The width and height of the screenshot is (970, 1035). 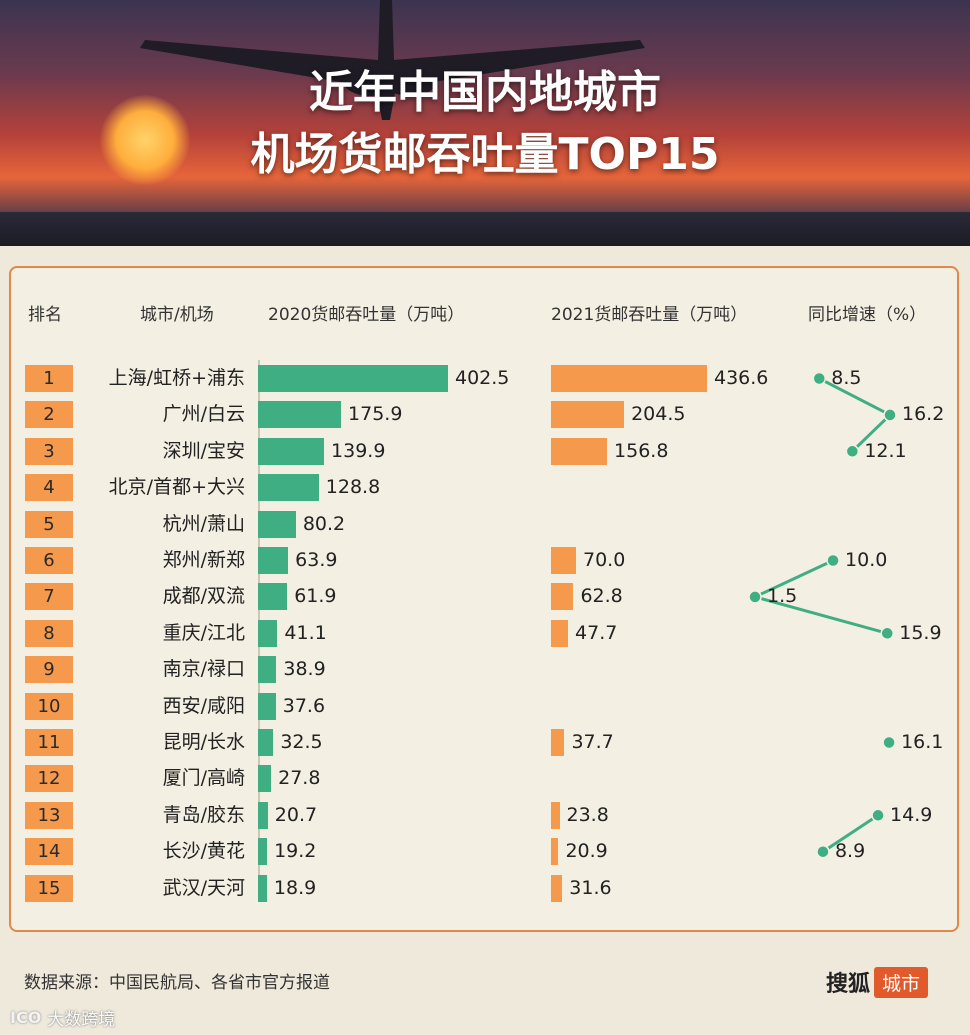 I want to click on city-label: 西安/咸阳, so click(x=203, y=705).